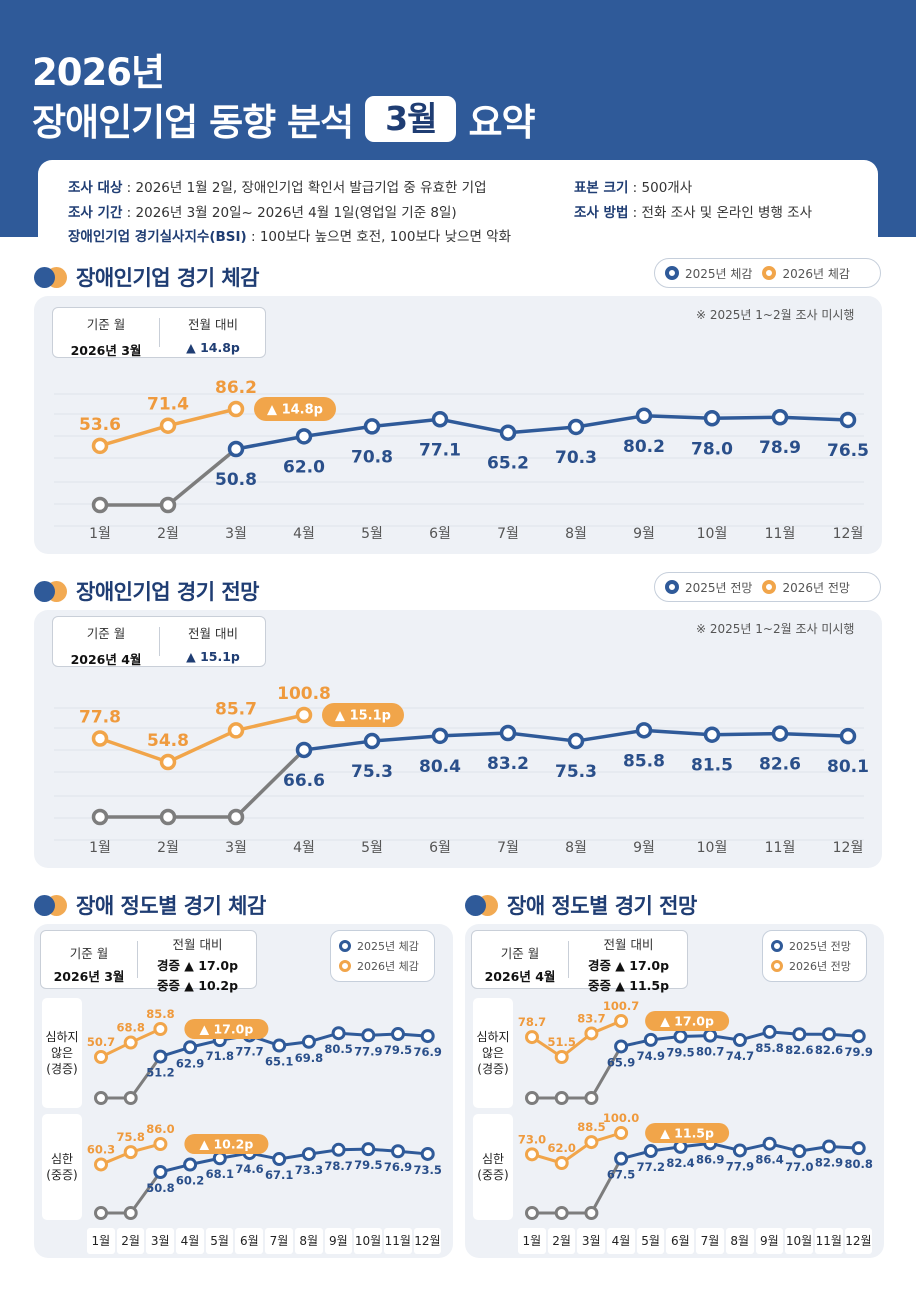 The height and width of the screenshot is (1295, 916). I want to click on data-label-2026: 100.0, so click(621, 1118).